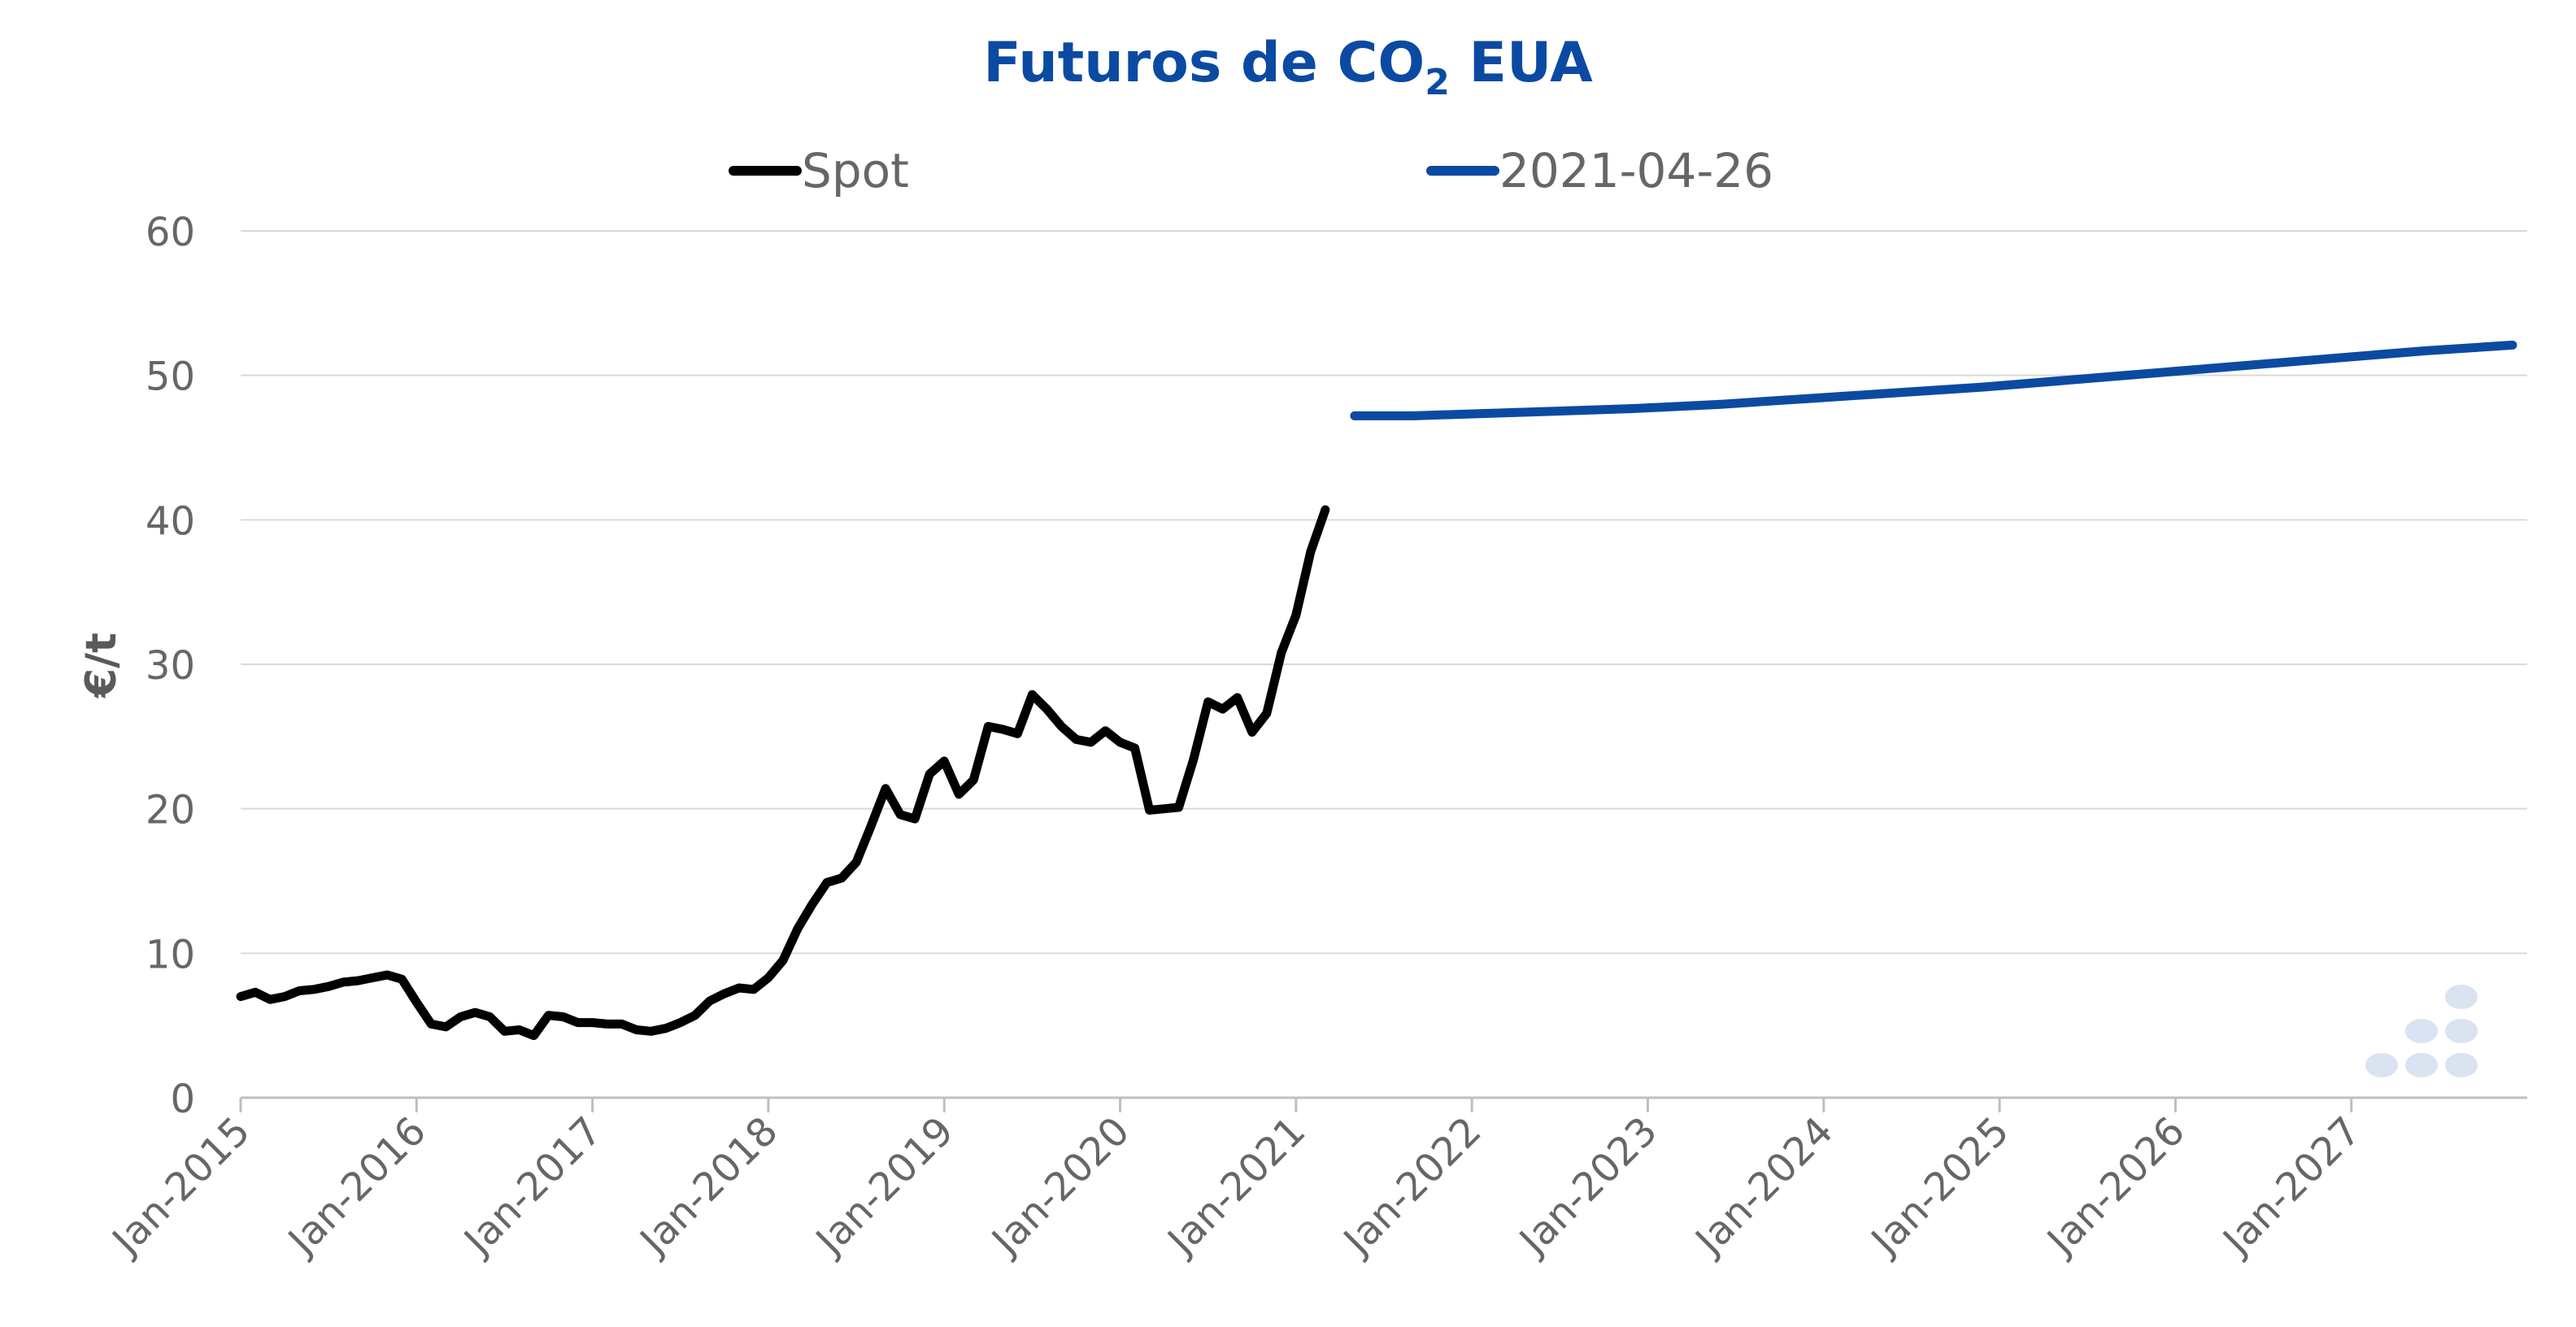 The image size is (2576, 1327). Describe the element at coordinates (1940, 1186) in the screenshot. I see `x-tick-label: Jan-2025` at that location.